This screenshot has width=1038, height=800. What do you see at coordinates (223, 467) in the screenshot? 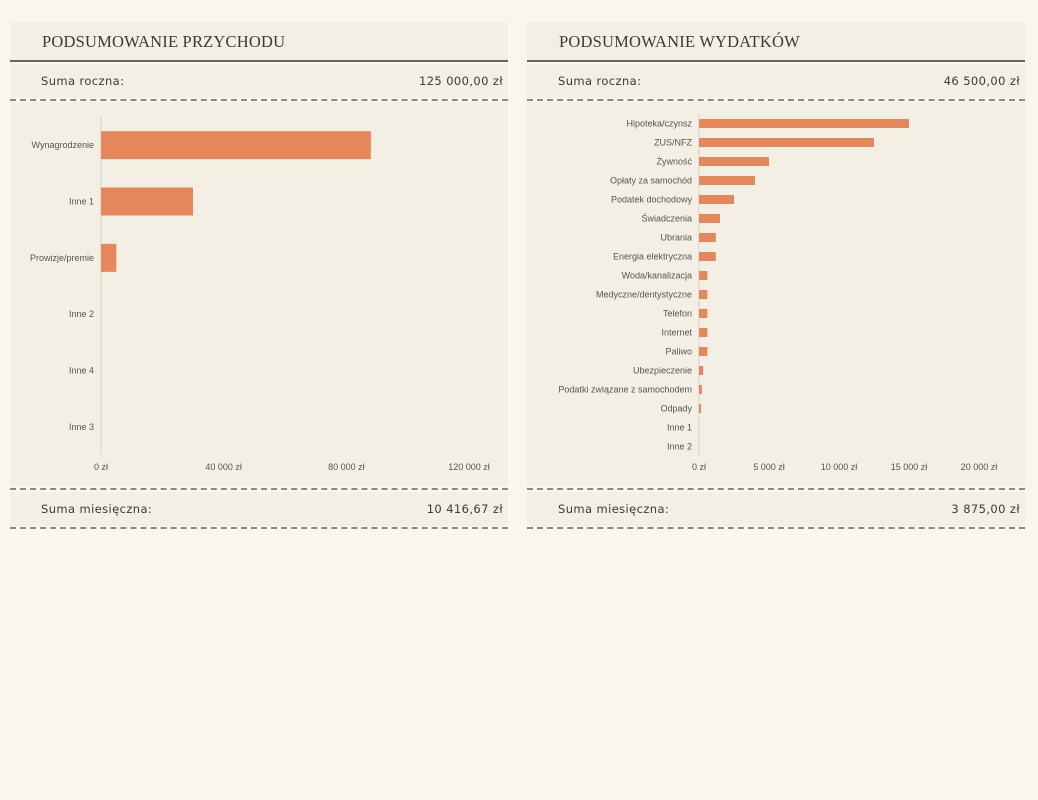
I see `income-chart-tick-label: 40 000 zł` at bounding box center [223, 467].